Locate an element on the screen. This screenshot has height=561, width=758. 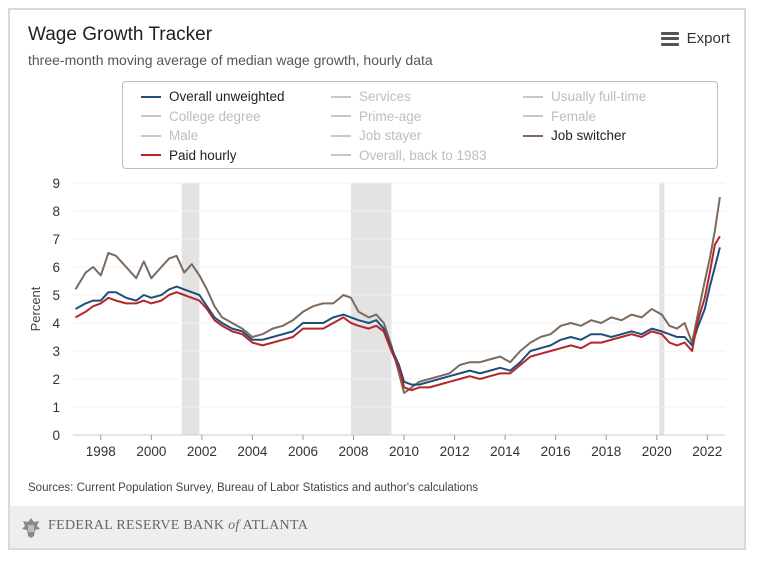
y-tick-label: 3 is located at coordinates (56, 351).